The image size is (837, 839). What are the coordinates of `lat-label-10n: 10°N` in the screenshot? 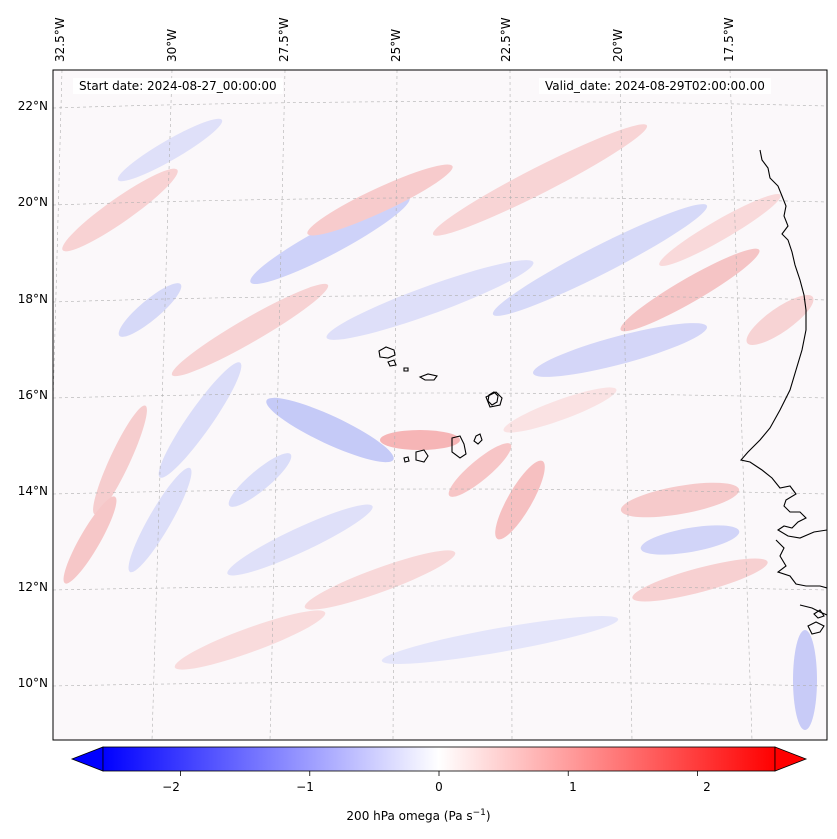 It's located at (32, 683).